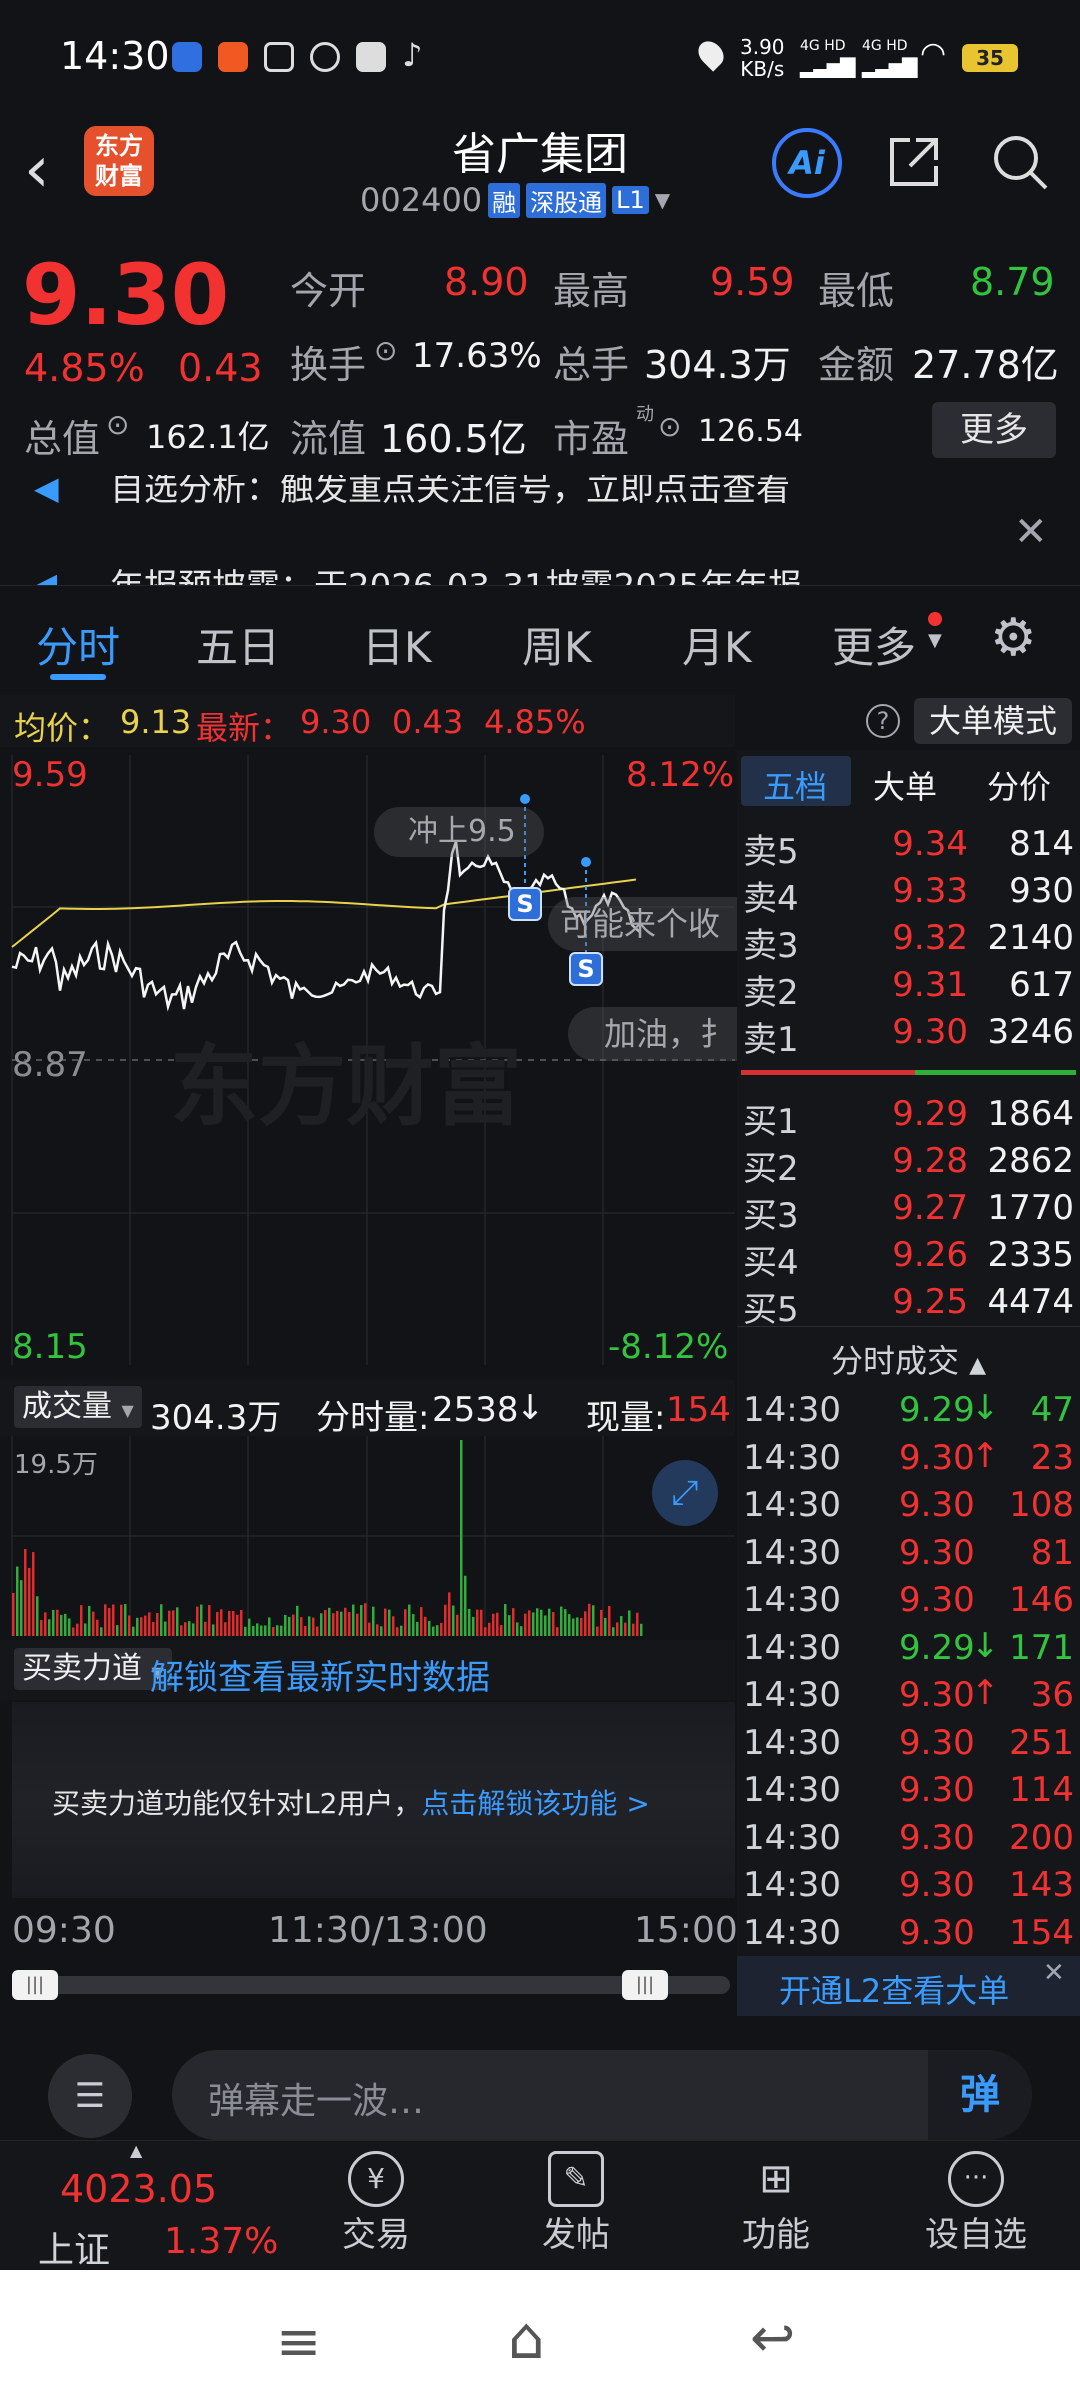  What do you see at coordinates (685, 1493) in the screenshot?
I see `expand-icon: ⤢` at bounding box center [685, 1493].